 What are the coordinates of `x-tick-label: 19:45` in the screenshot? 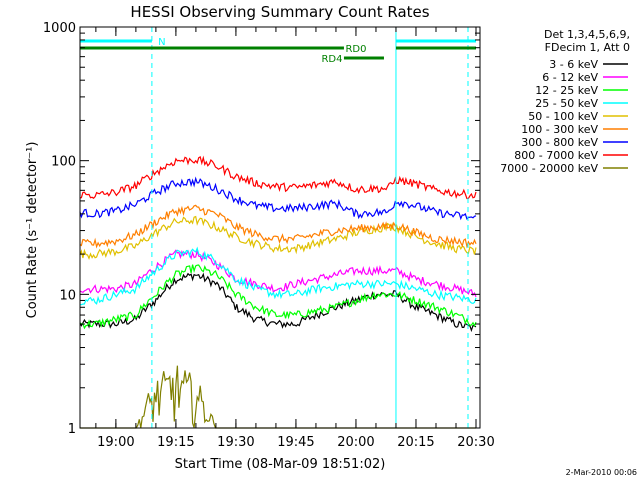 It's located at (295, 442).